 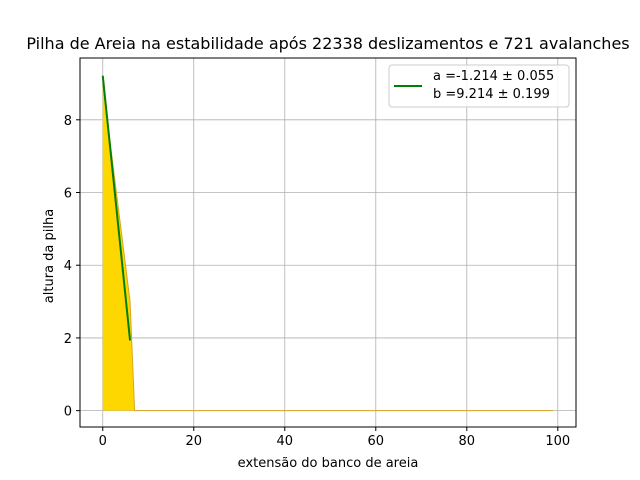 What do you see at coordinates (49, 256) in the screenshot?
I see `y-axis-label: altura da pilha` at bounding box center [49, 256].